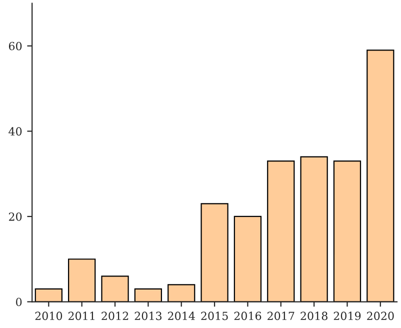  Describe the element at coordinates (81, 316) in the screenshot. I see `x-tick-label: 2011` at that location.